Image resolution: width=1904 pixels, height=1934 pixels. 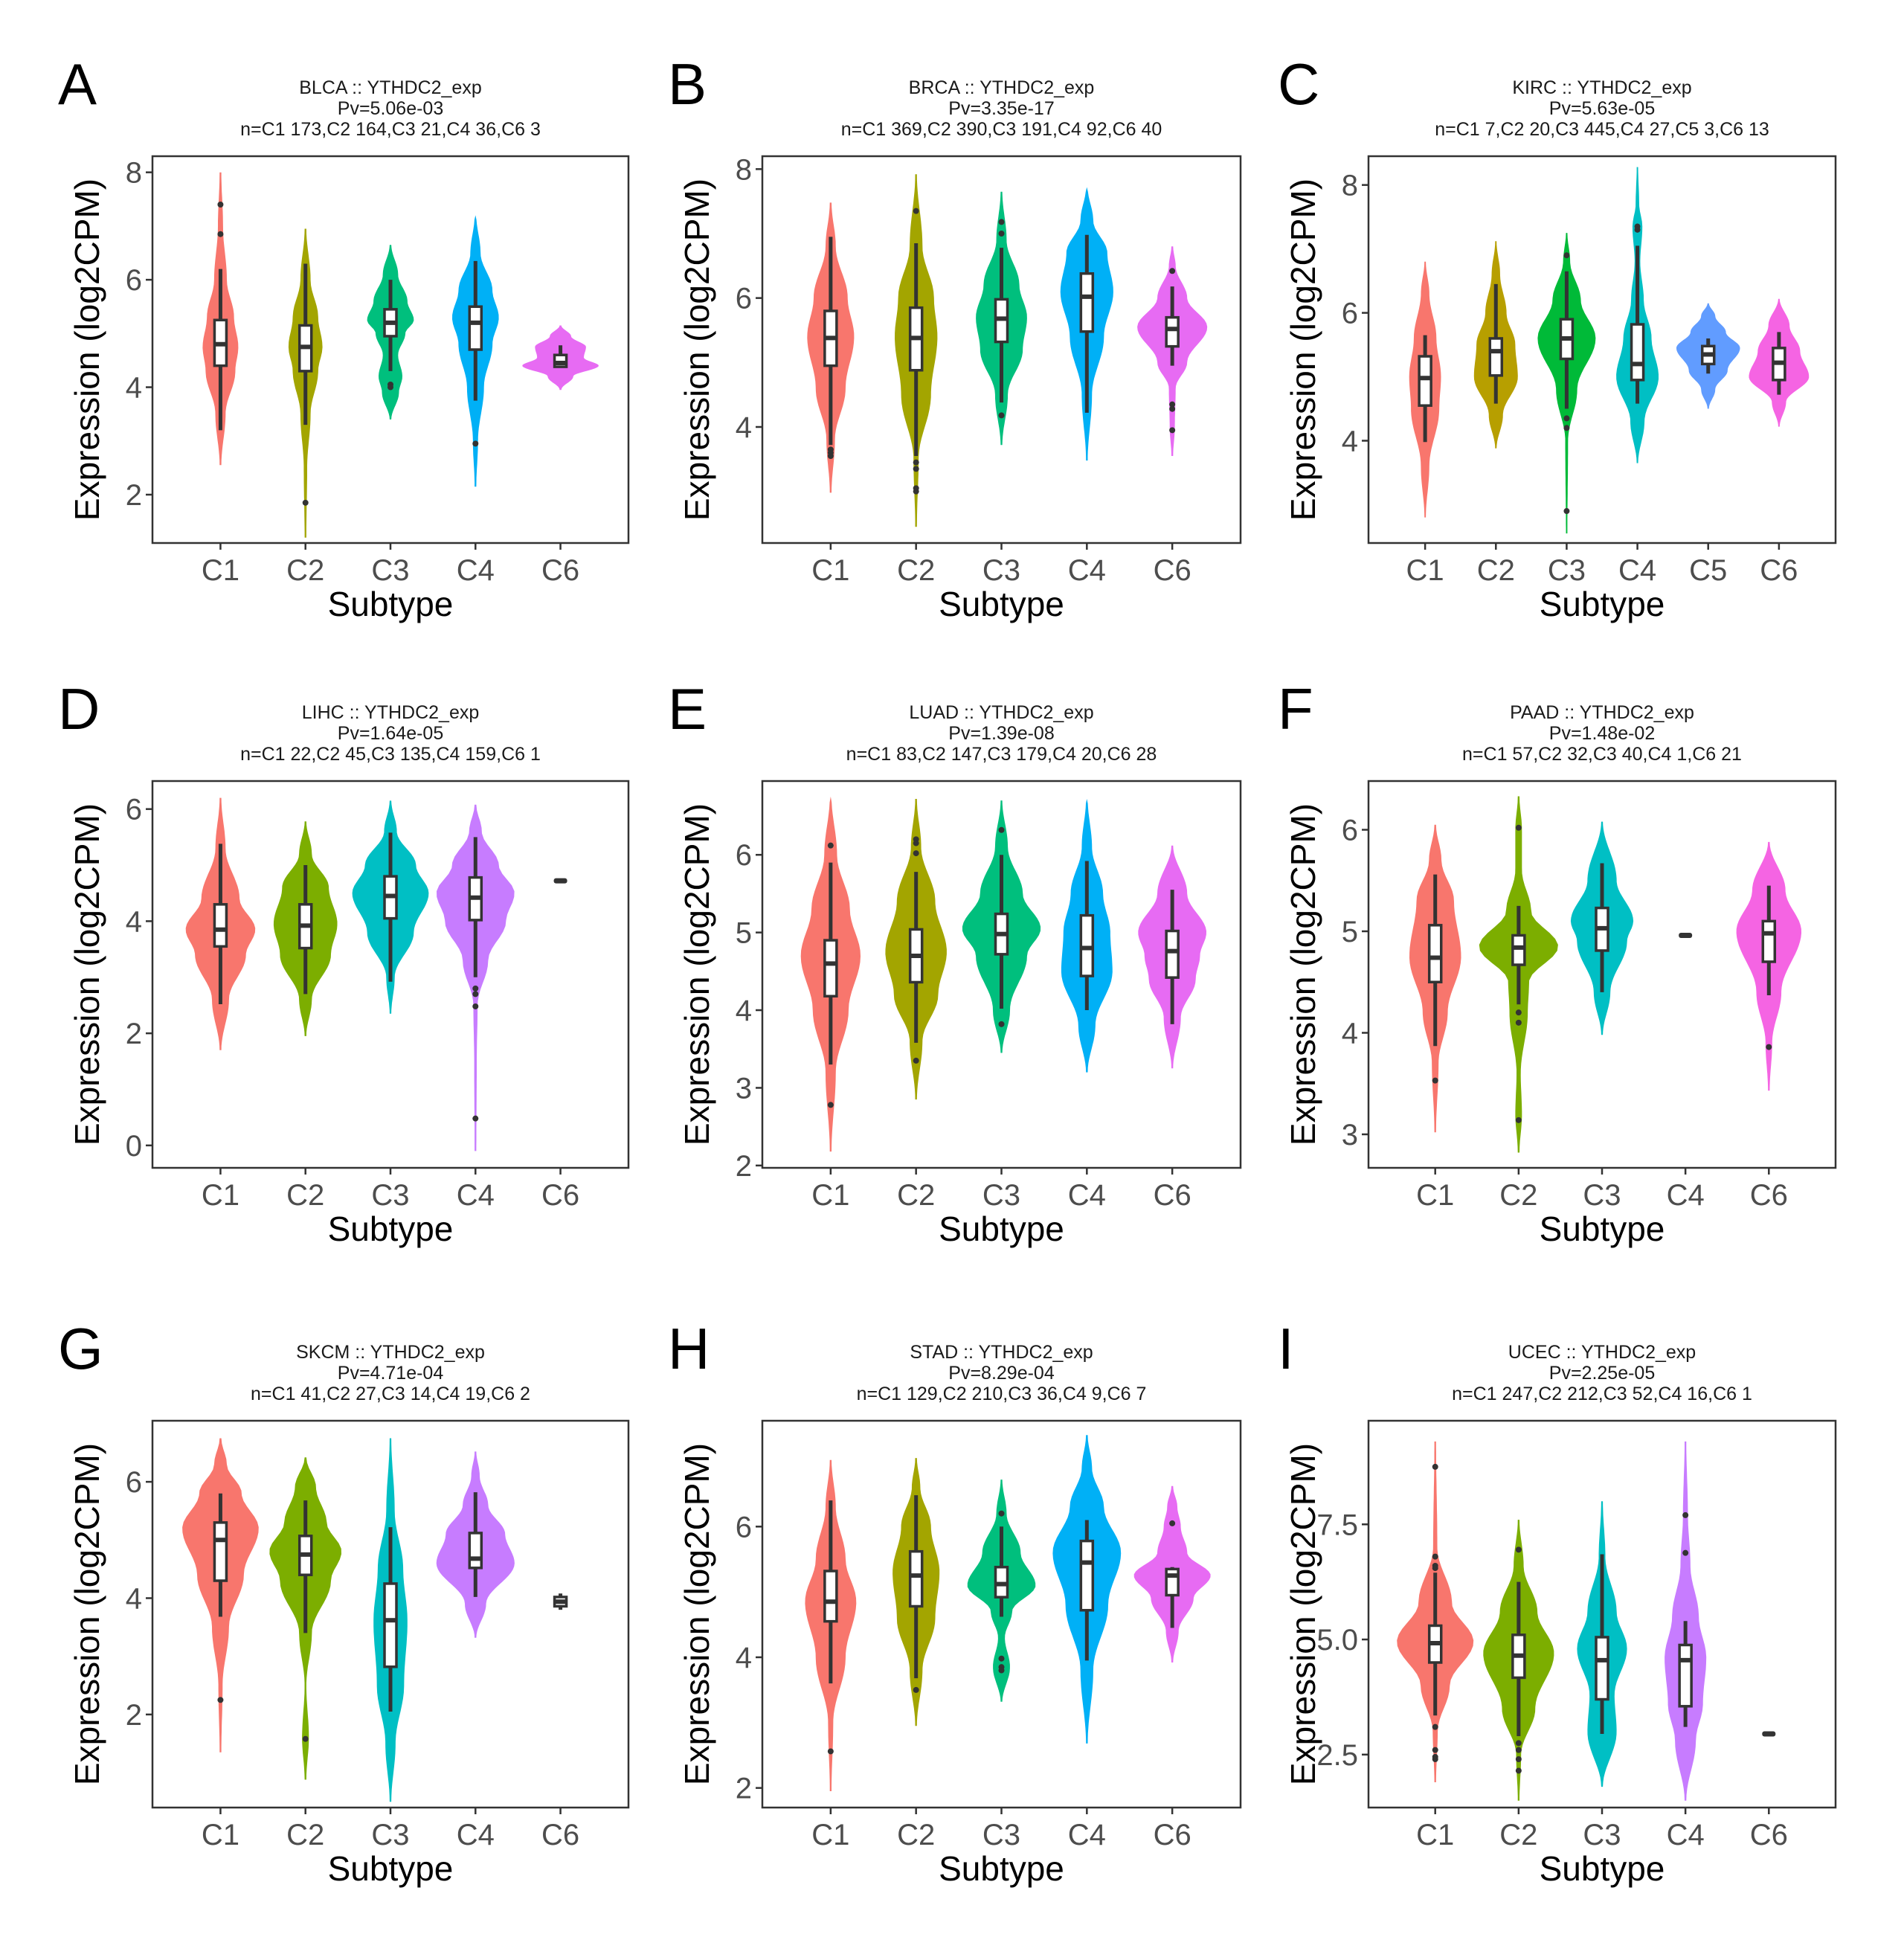 I want to click on sample-size-label: n=C1 22,C2 45,C3 135,C4 159,C6 1, so click(x=390, y=754).